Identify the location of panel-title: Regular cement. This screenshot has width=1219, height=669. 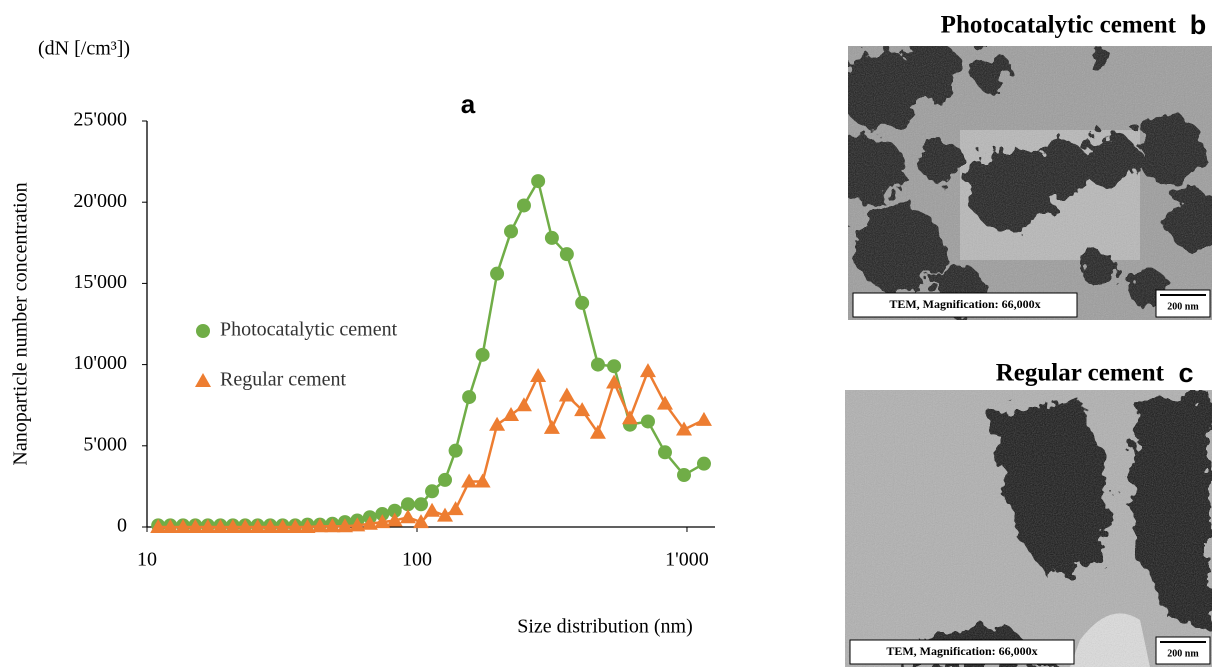
(1080, 373).